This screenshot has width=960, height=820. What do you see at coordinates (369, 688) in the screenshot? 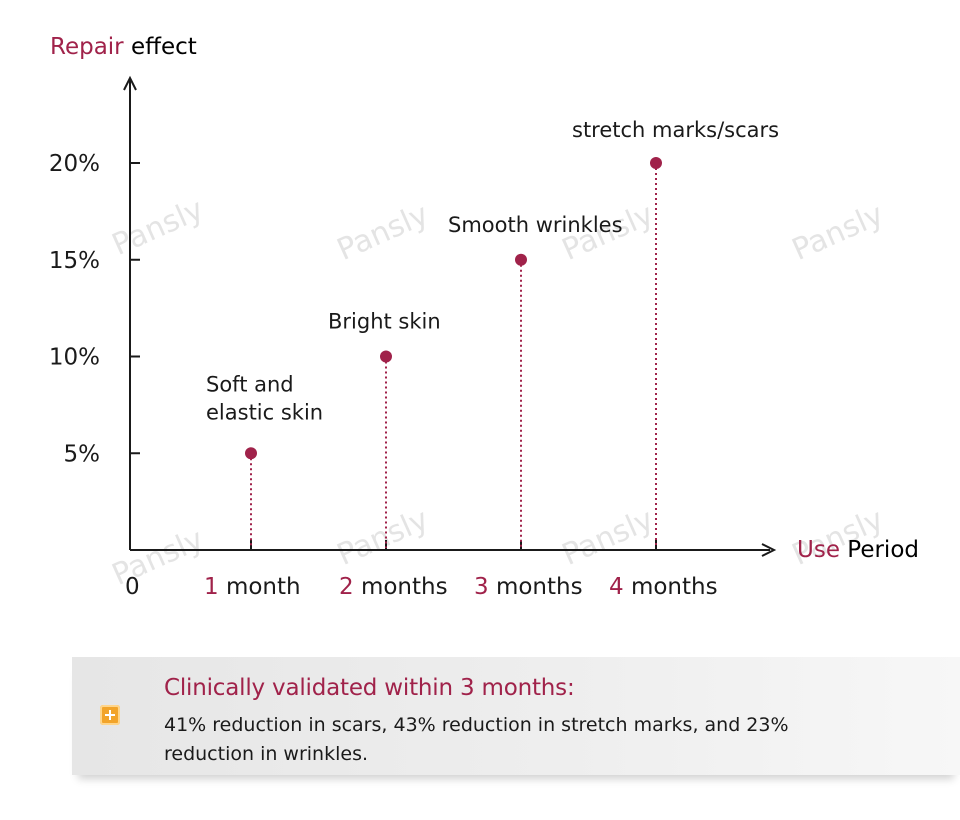
I see `info-heading: Clinically validated within 3 months:` at bounding box center [369, 688].